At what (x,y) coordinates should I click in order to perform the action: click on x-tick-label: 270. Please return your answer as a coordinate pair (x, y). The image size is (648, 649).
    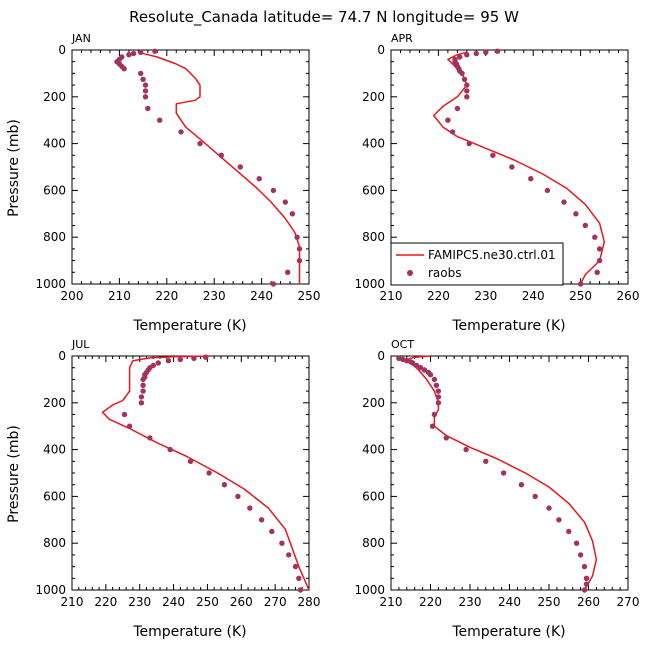
    Looking at the image, I should click on (628, 602).